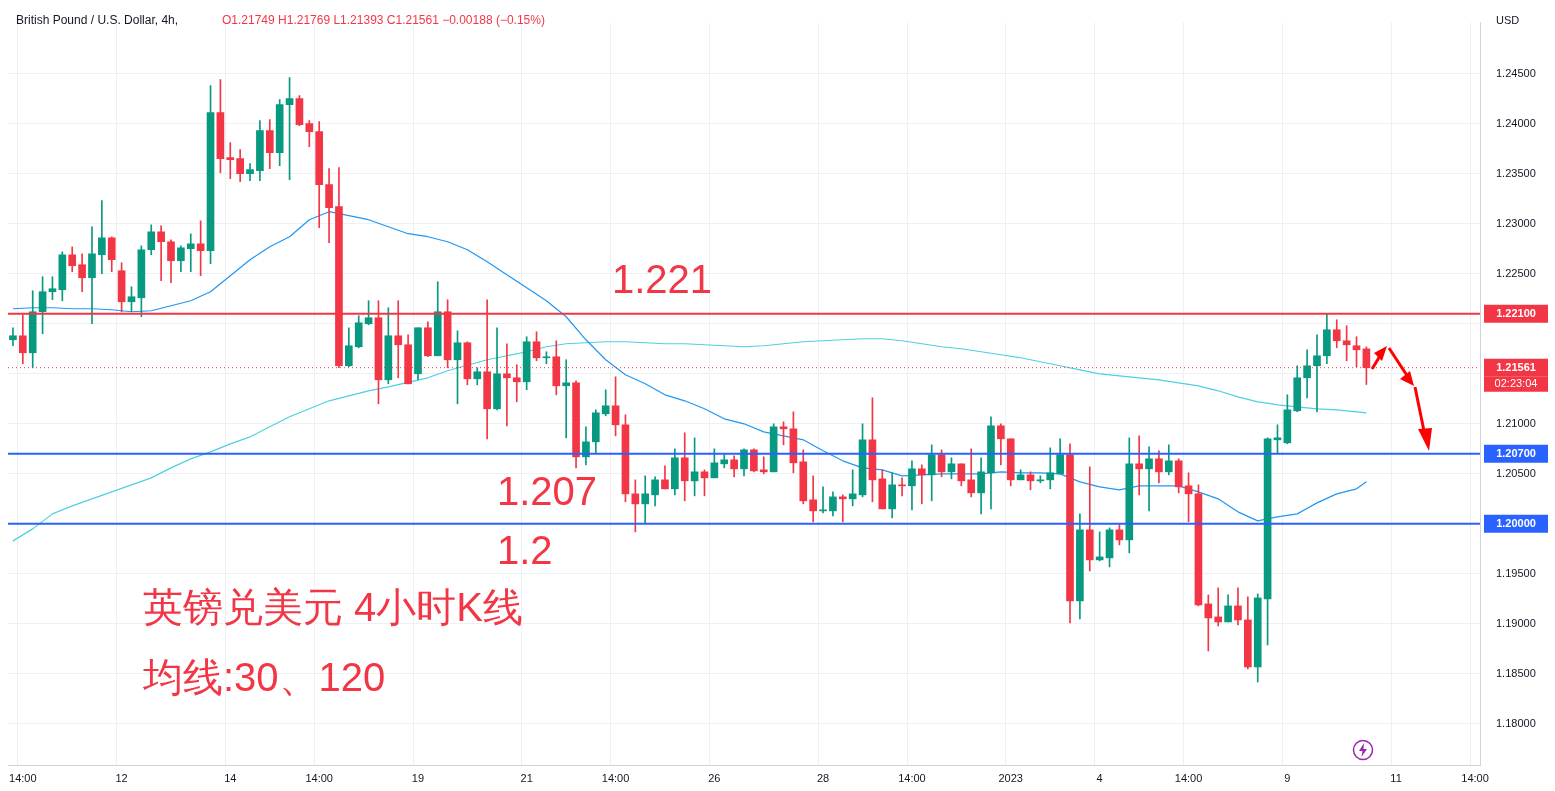 The width and height of the screenshot is (1555, 791). I want to click on y-tick-label: 1.19000, so click(1516, 622).